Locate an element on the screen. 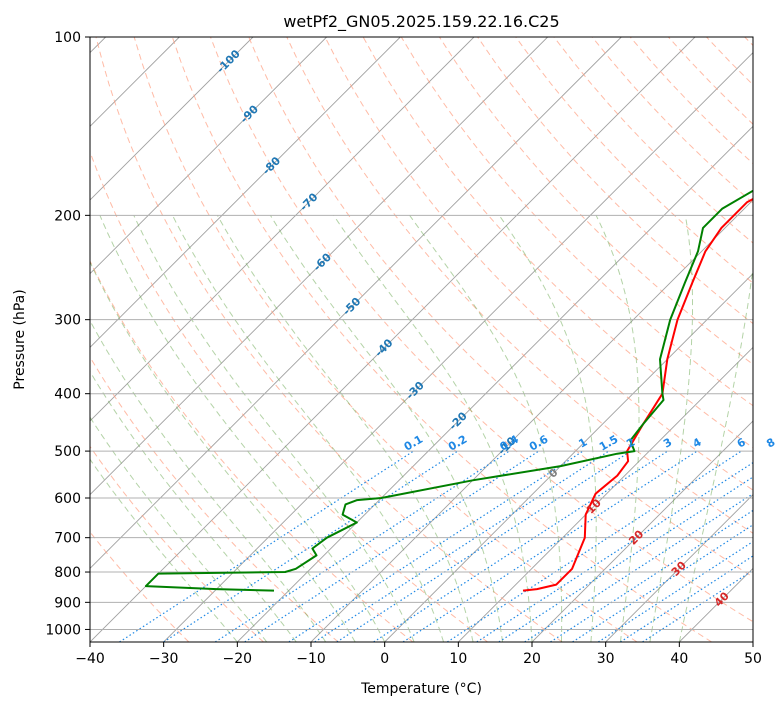 The width and height of the screenshot is (775, 708). x-tick-label: −20 is located at coordinates (238, 659).